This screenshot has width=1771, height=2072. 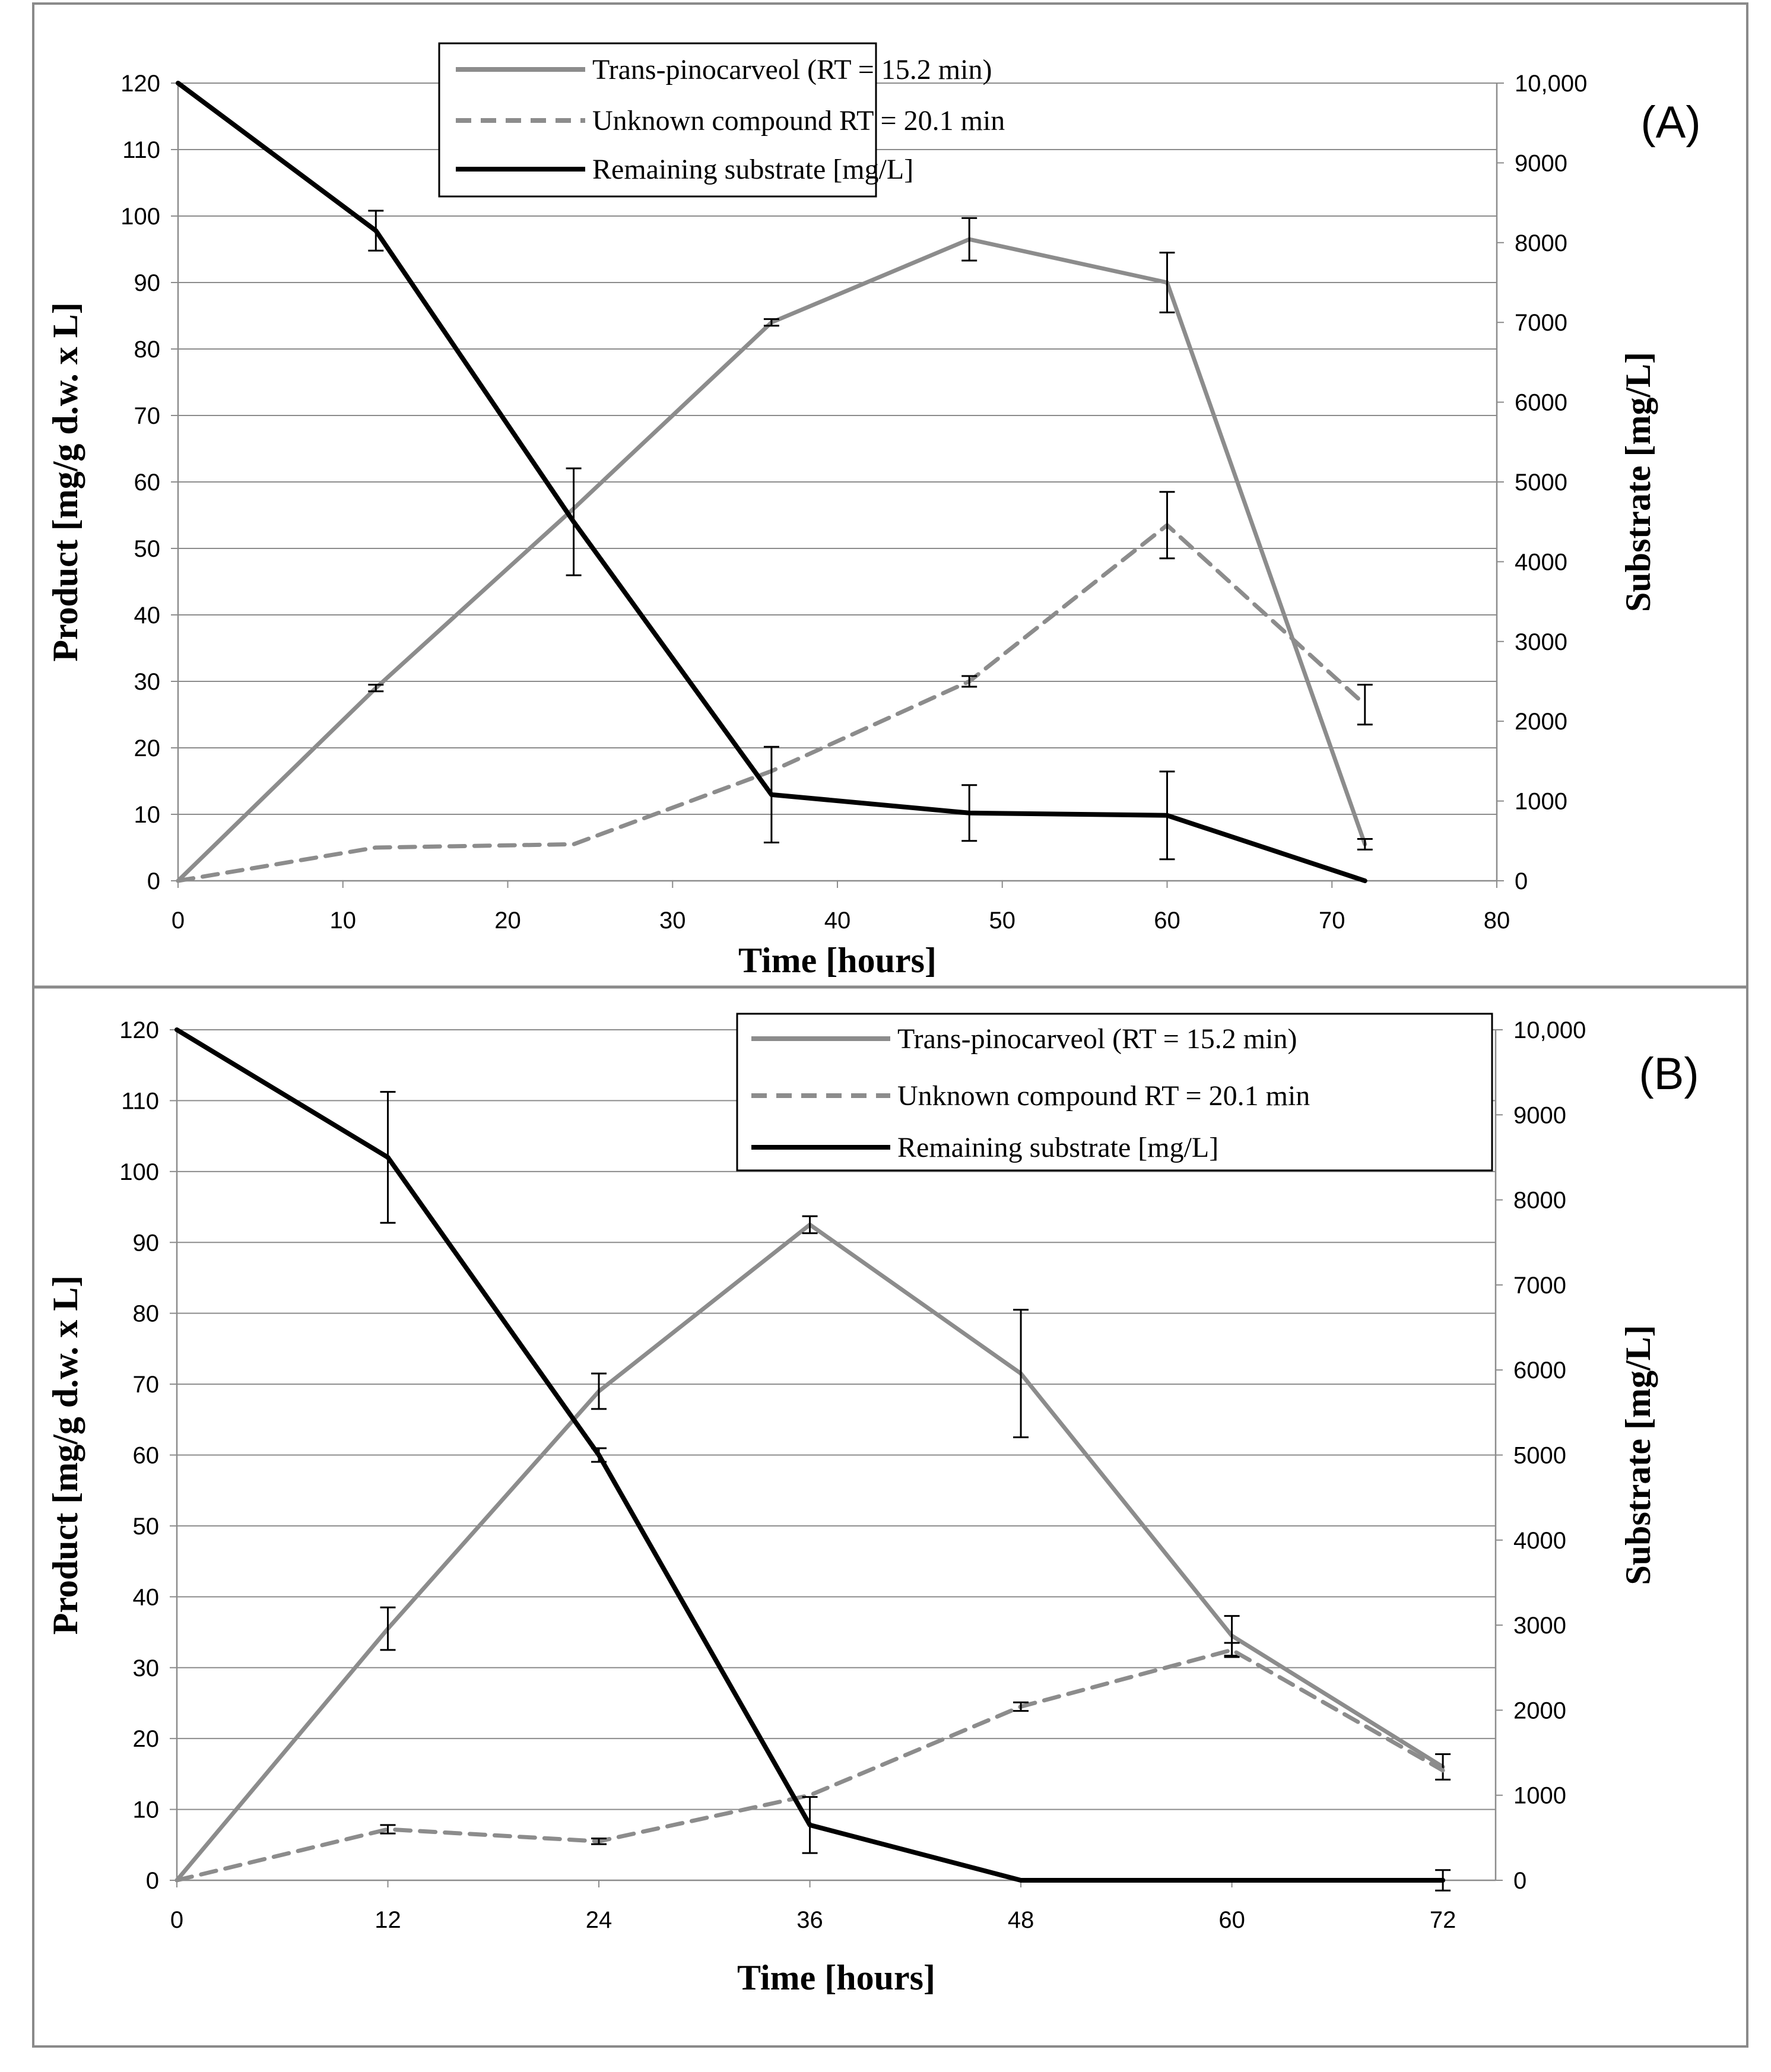 I want to click on x-tick-label: 50, so click(x=1002, y=921).